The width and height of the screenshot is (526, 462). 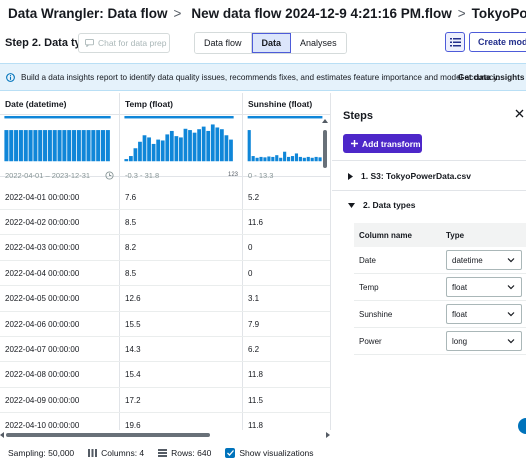 I want to click on close-icon, so click(x=519, y=113).